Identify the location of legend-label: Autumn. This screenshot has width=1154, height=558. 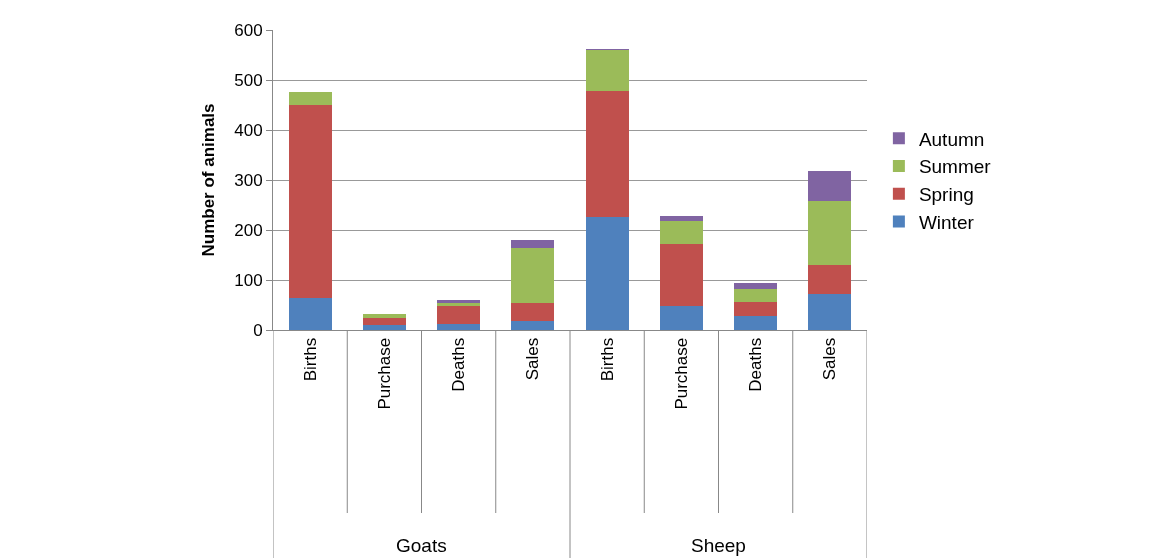
(951, 139).